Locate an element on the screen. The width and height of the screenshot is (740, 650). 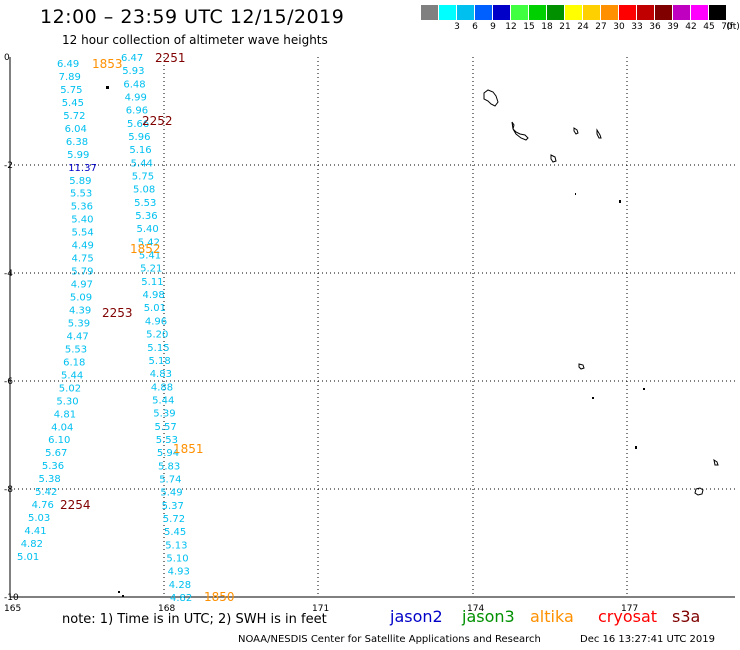
wave-height-label: 4.28 is located at coordinates (180, 585).